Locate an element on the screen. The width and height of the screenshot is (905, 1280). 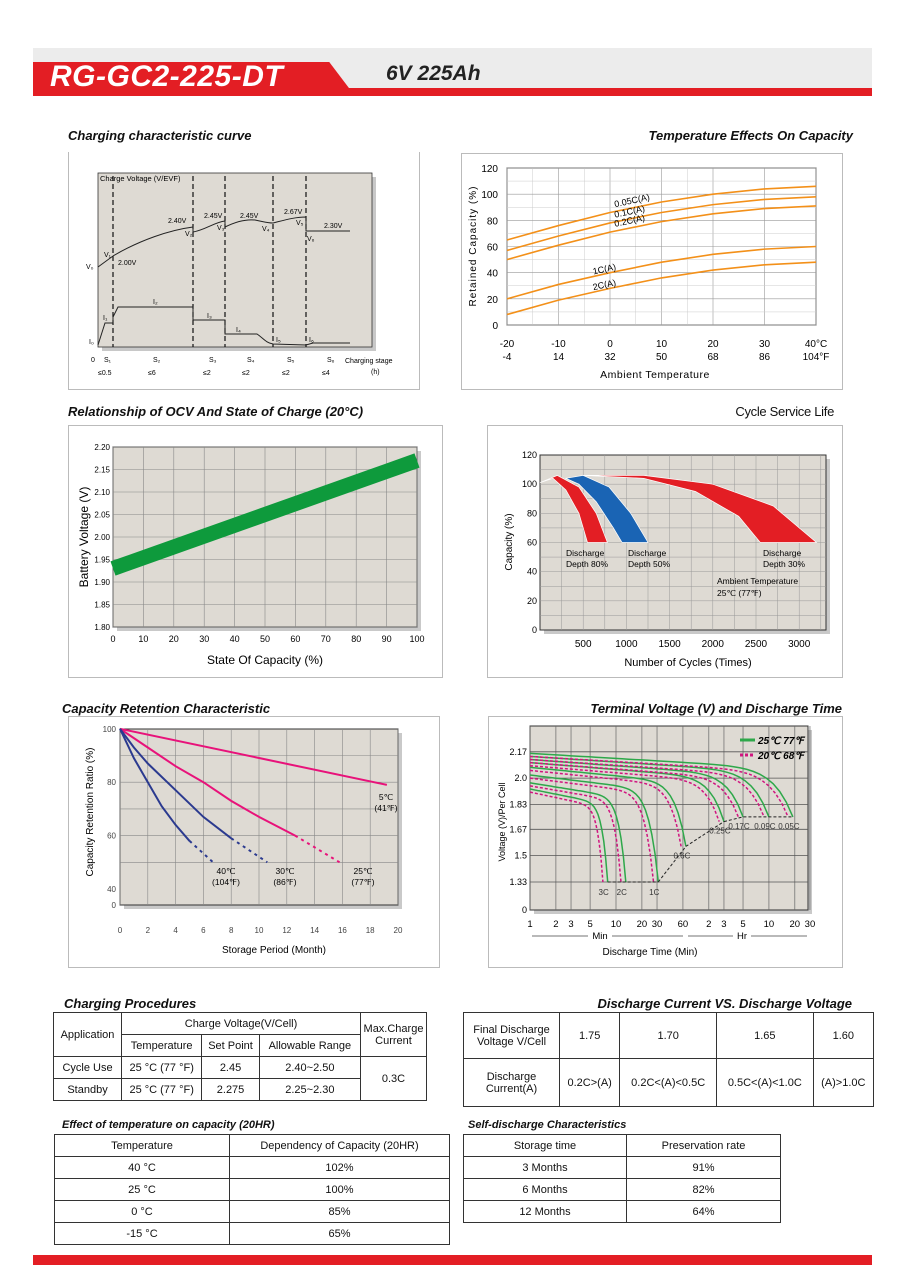
table-cell: 1.65 is located at coordinates (764, 1035).